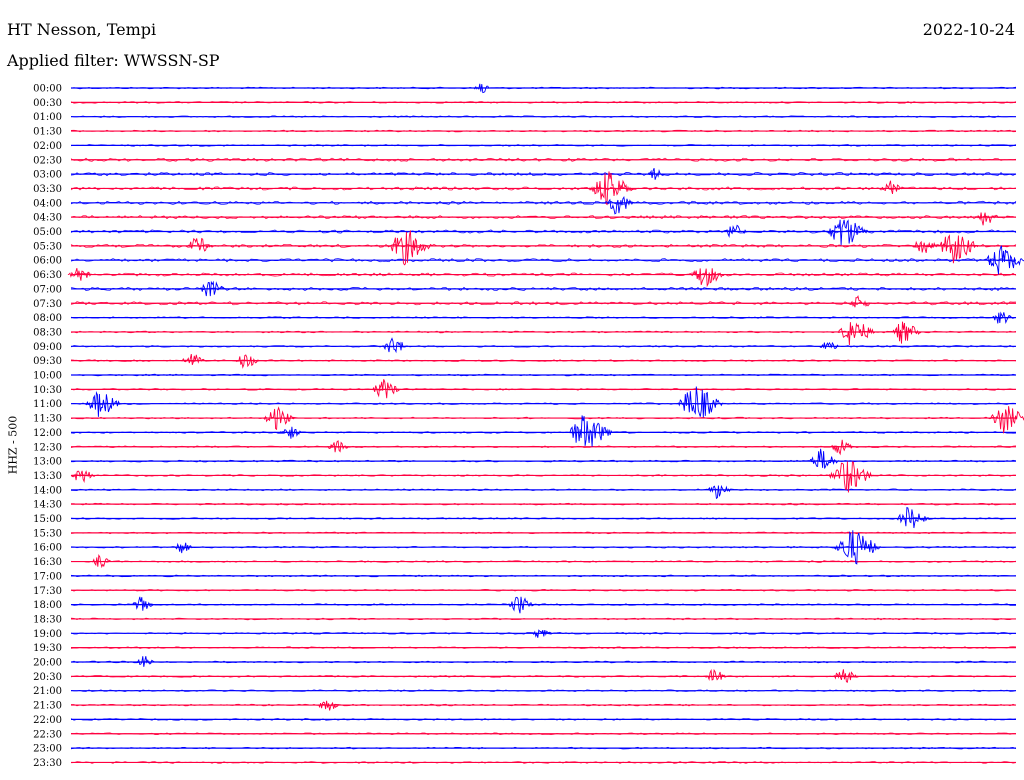 Image resolution: width=1024 pixels, height=780 pixels. Describe the element at coordinates (47, 634) in the screenshot. I see `row-label-1900: 19:00` at that location.